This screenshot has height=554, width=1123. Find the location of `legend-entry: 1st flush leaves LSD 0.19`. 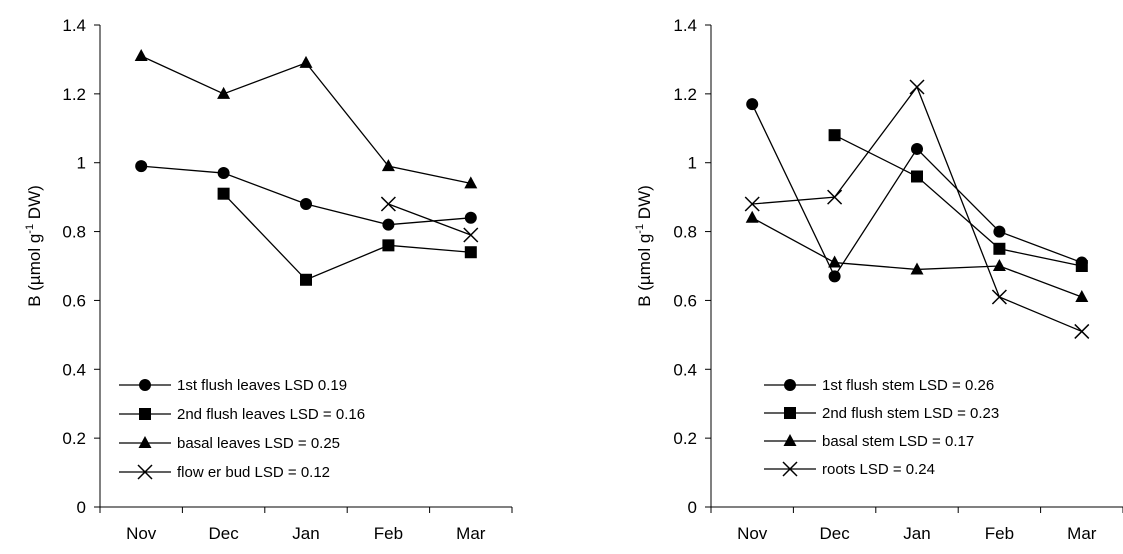

legend-entry: 1st flush leaves LSD 0.19 is located at coordinates (233, 385).